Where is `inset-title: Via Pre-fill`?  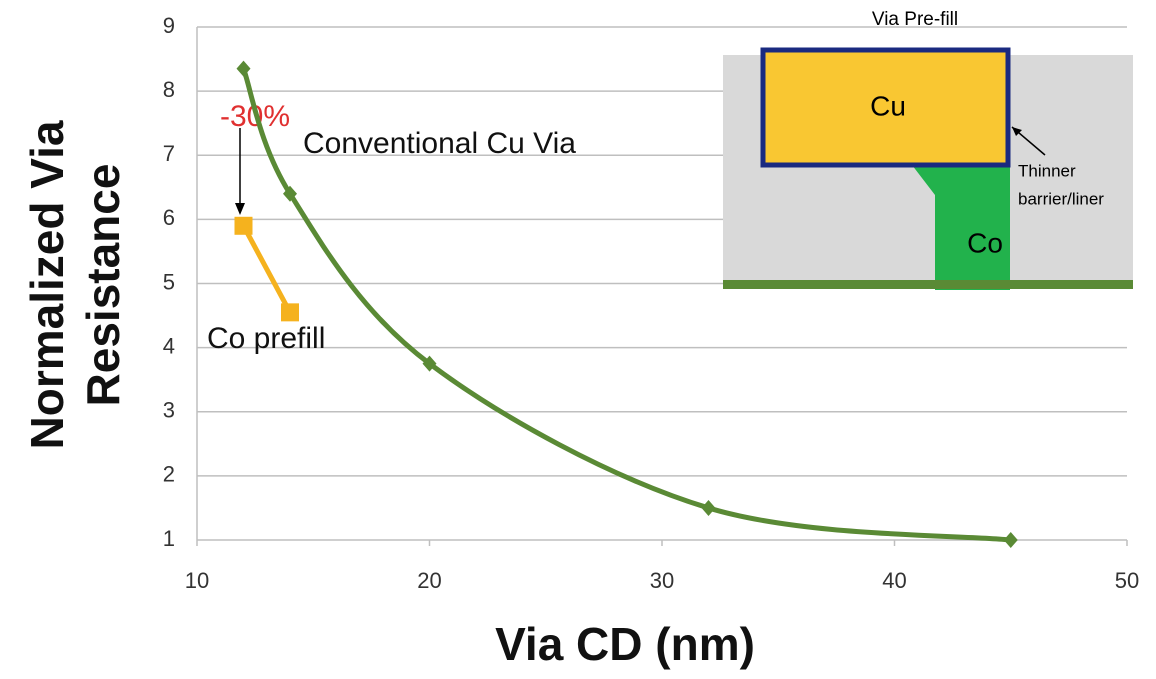
inset-title: Via Pre-fill is located at coordinates (915, 19).